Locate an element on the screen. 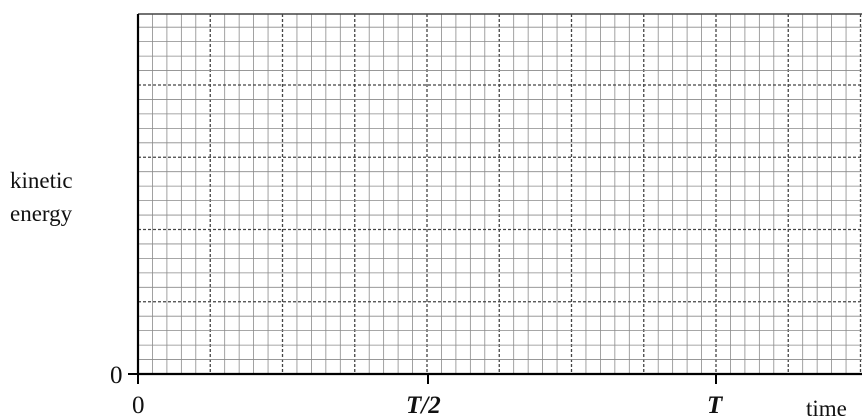 This screenshot has height=419, width=862. x-tick-period-label: T is located at coordinates (715, 405).